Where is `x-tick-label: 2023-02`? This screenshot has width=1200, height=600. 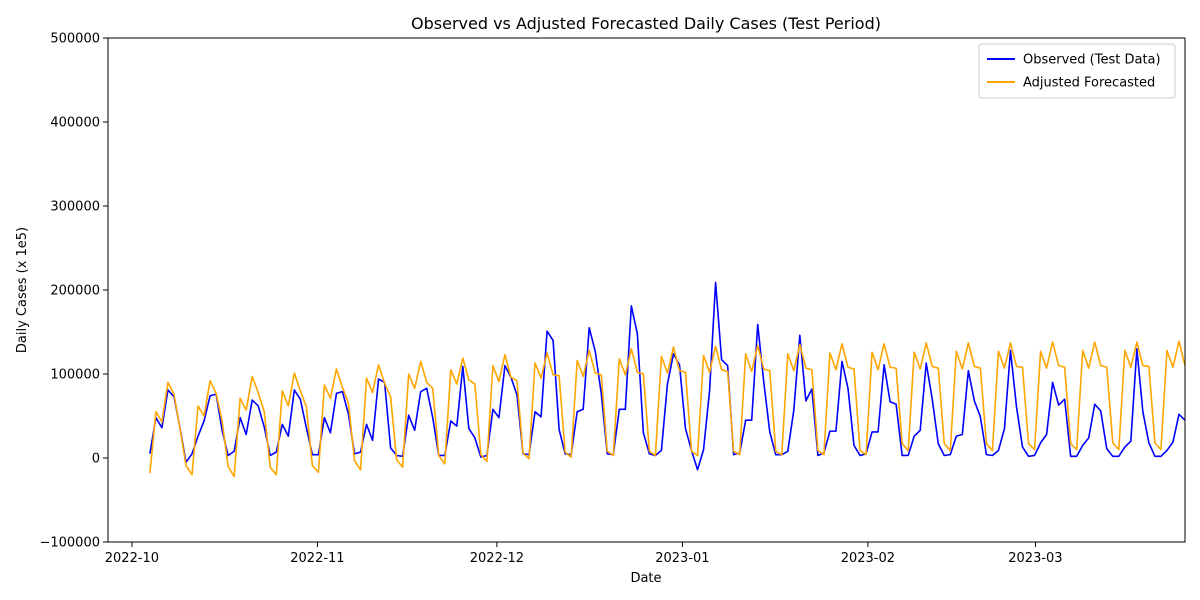 x-tick-label: 2023-02 is located at coordinates (868, 558).